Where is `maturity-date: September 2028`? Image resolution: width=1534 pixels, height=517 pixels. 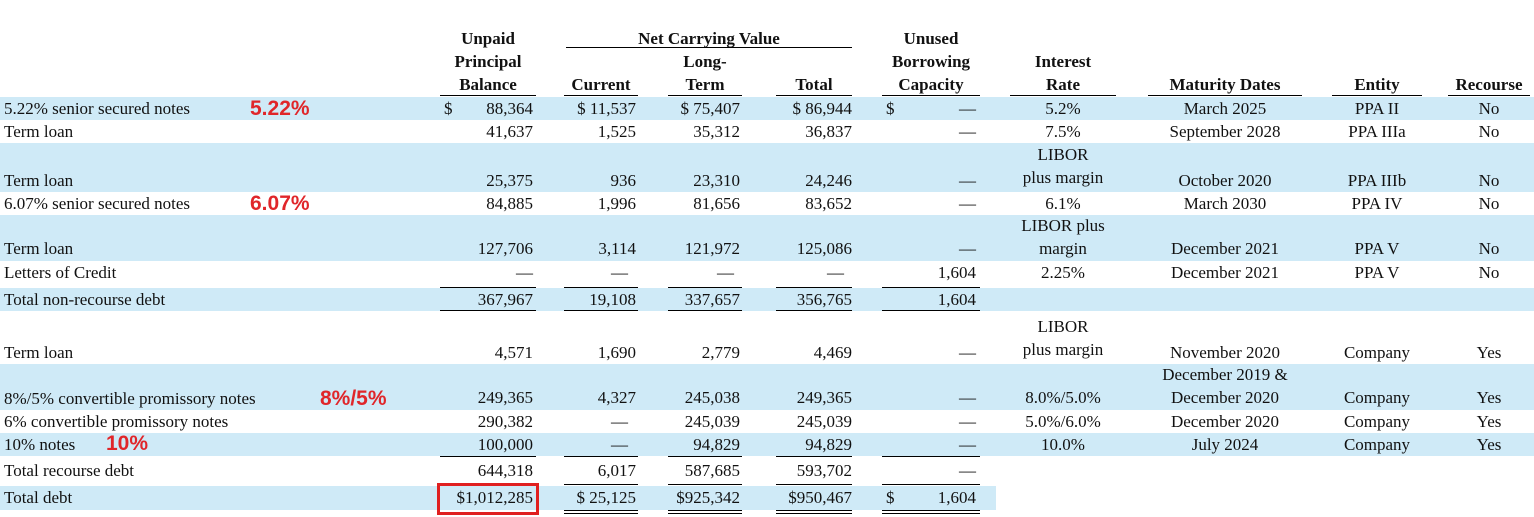 maturity-date: September 2028 is located at coordinates (1225, 131).